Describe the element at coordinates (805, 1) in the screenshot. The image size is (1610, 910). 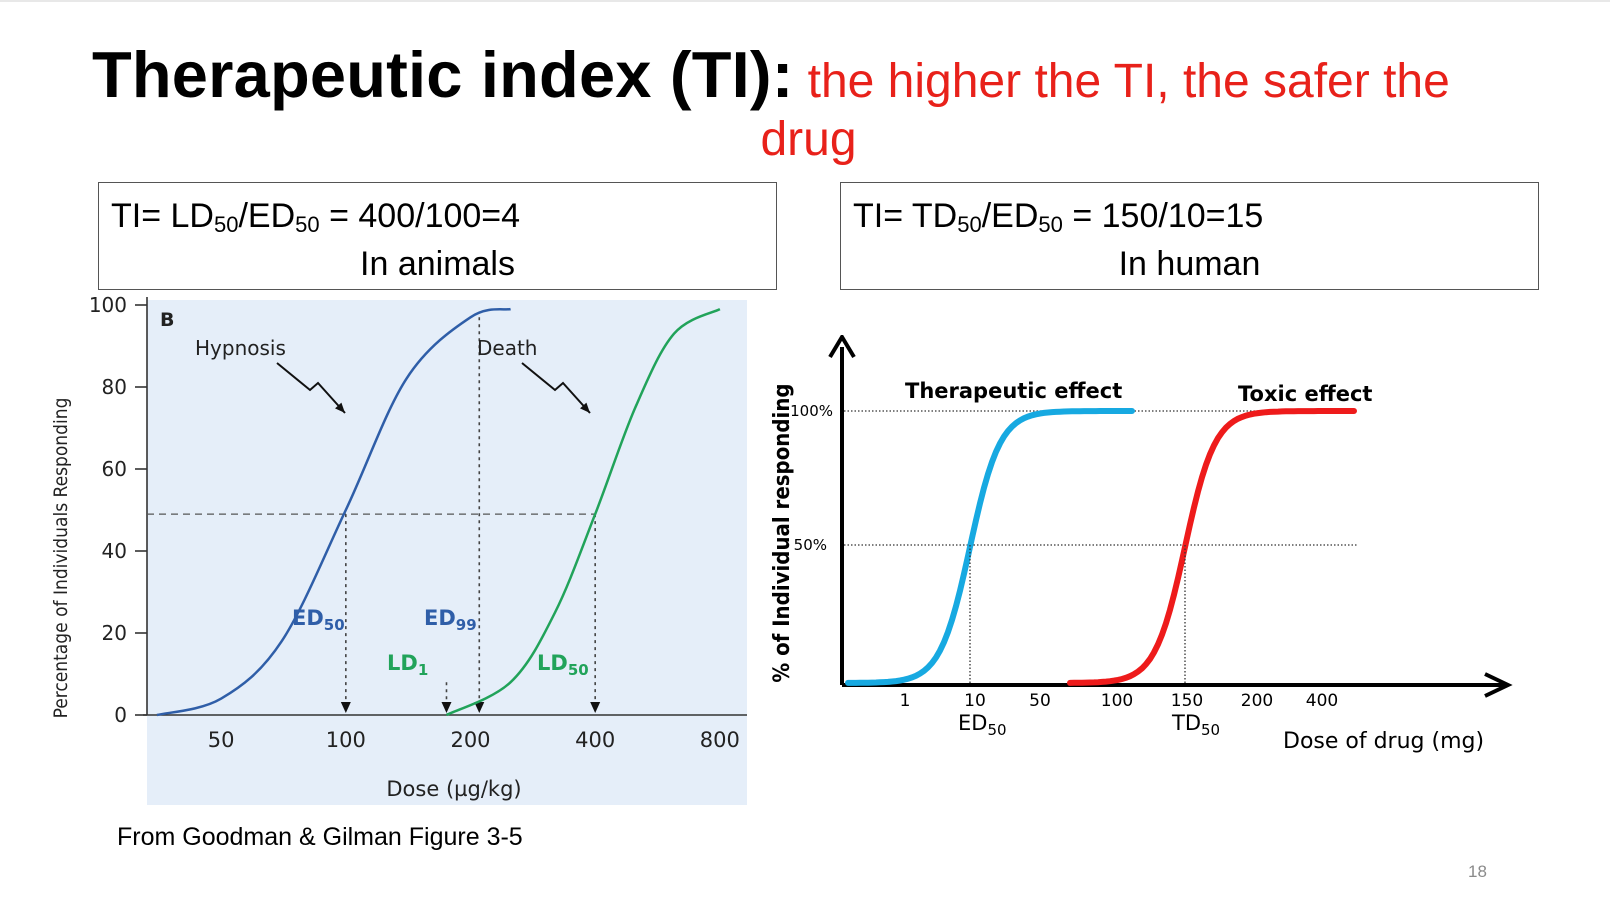
I see `top-divider` at that location.